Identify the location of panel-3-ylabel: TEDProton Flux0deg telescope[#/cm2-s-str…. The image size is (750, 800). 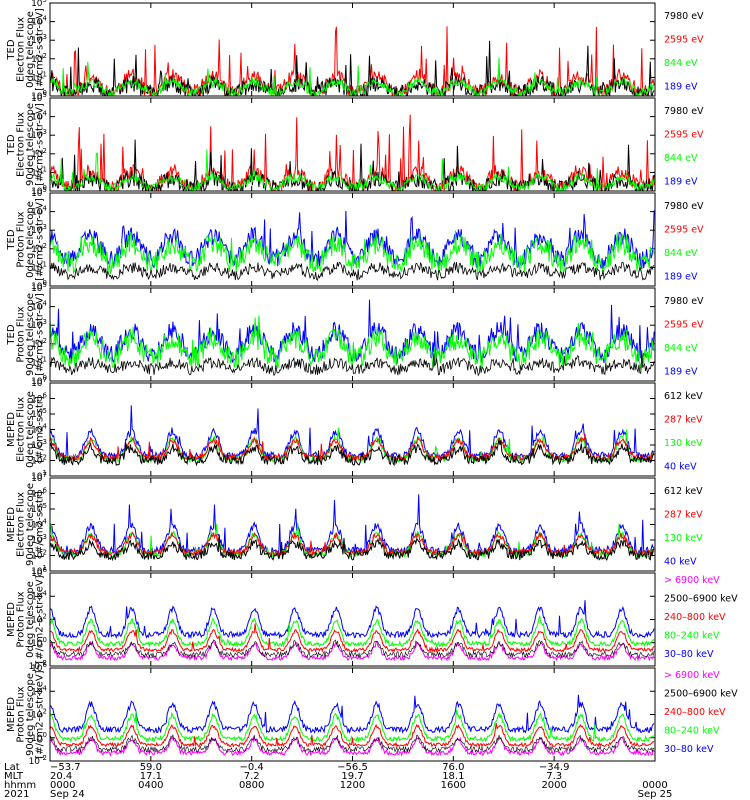
(26, 239).